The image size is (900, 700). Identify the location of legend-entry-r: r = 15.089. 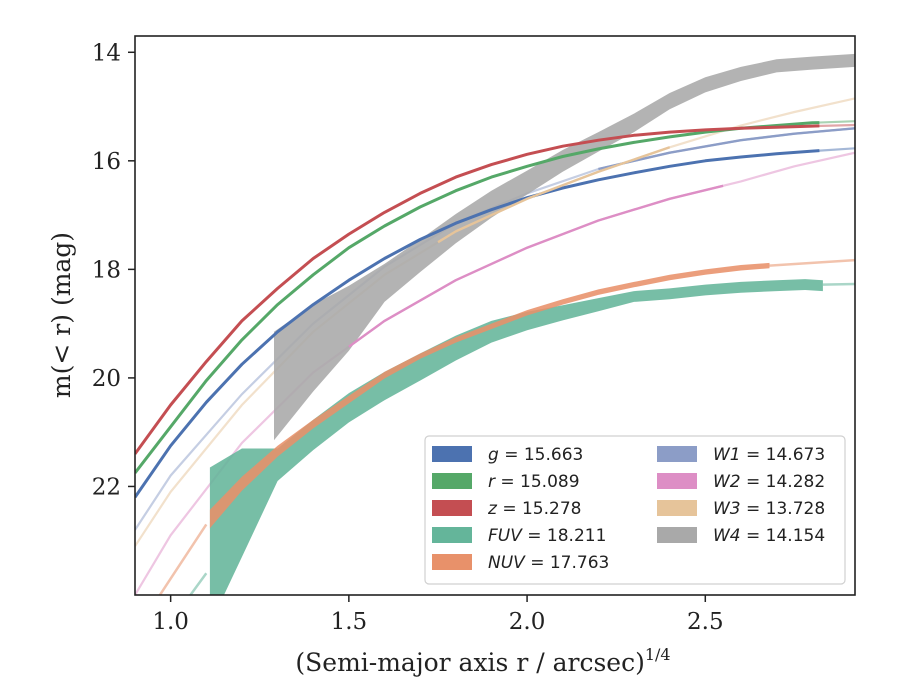
(534, 482).